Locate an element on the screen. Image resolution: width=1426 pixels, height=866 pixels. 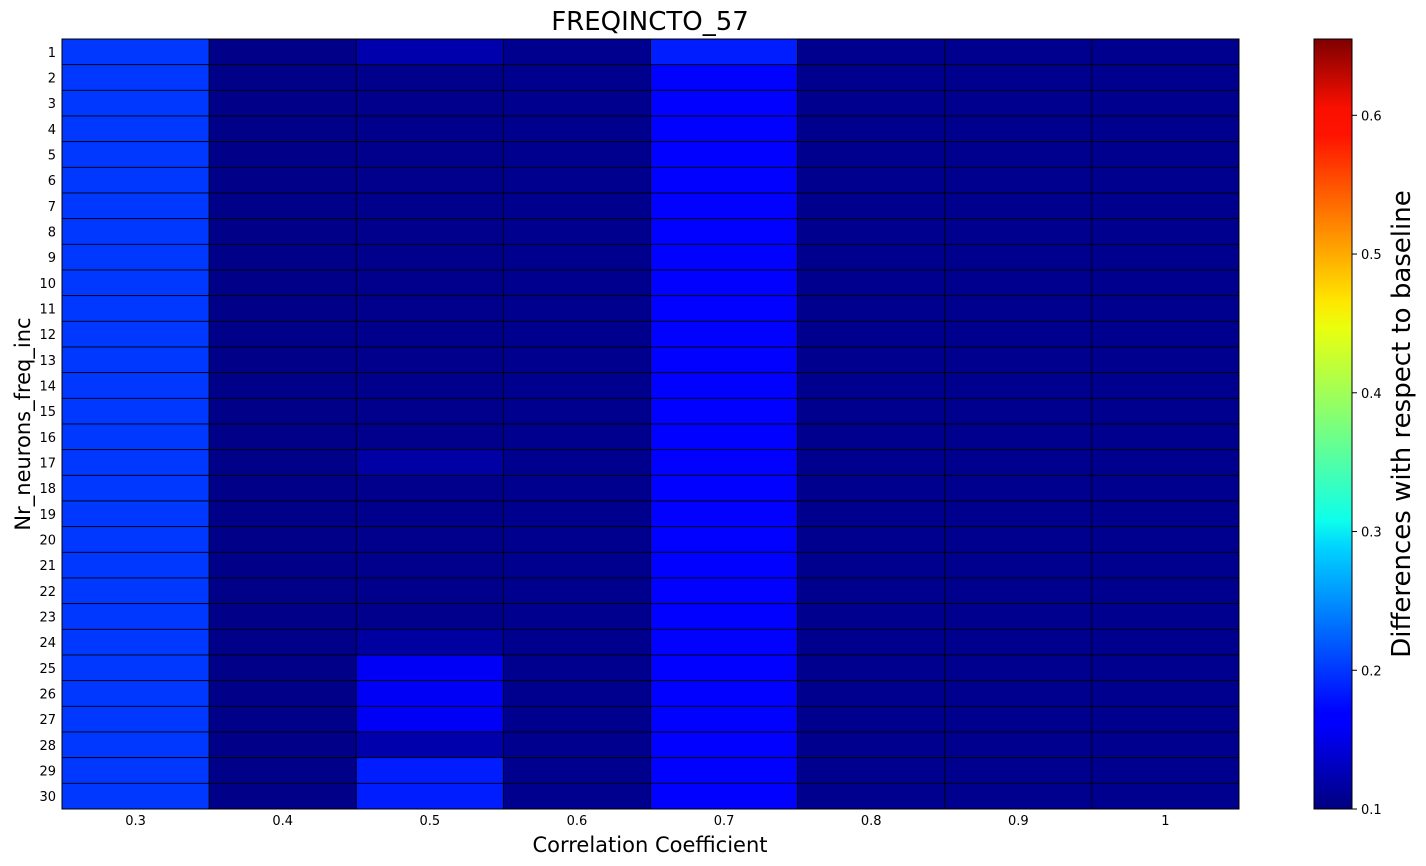
y-tick-label: 4 is located at coordinates (52, 130).